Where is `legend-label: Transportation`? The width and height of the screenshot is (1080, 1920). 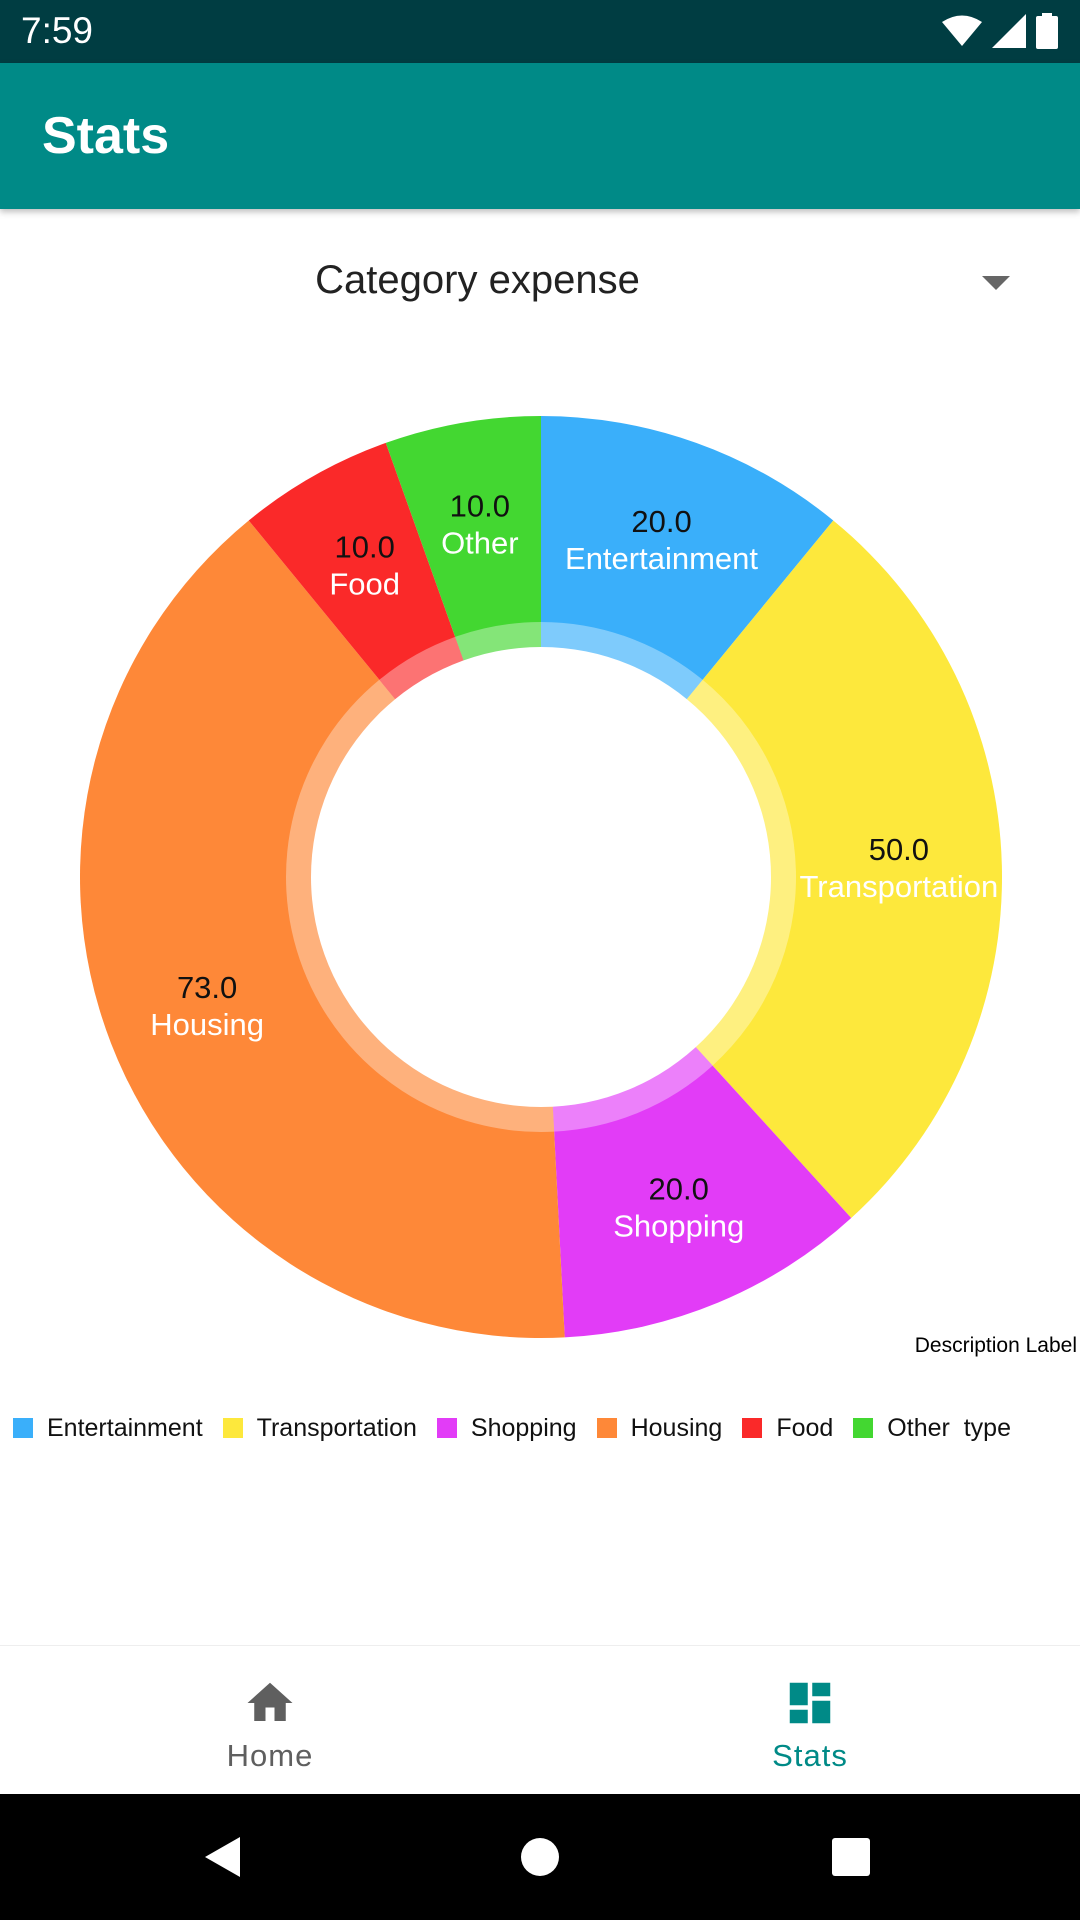
legend-label: Transportation is located at coordinates (336, 1427).